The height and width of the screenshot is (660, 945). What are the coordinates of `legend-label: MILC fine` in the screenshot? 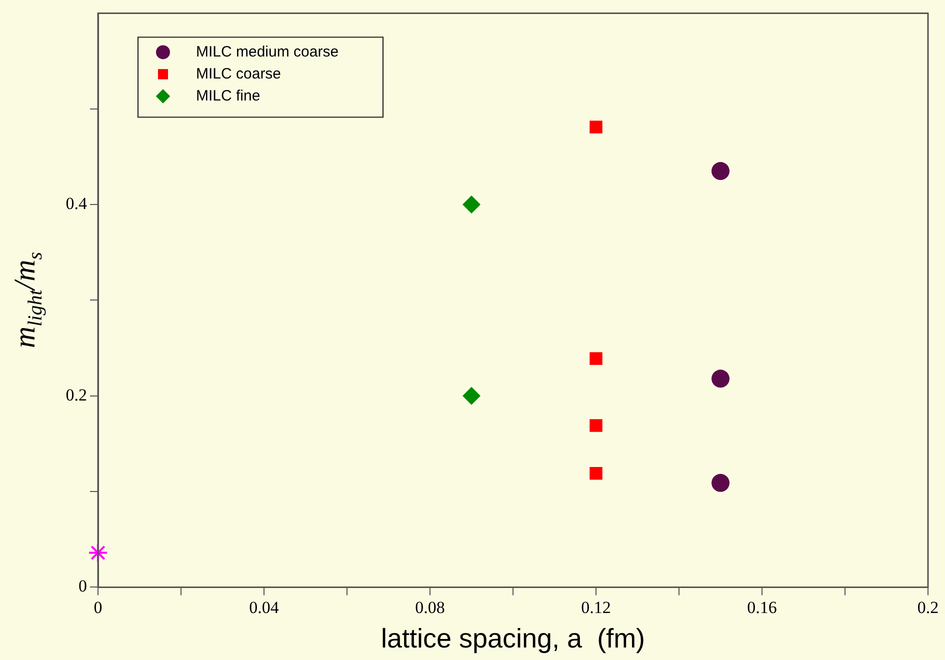 It's located at (228, 95).